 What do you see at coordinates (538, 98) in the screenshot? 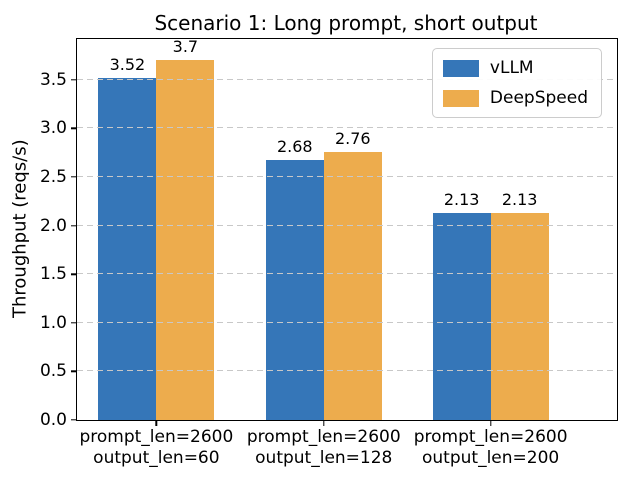
I see `legend-label-deepspeed: DeepSpeed` at bounding box center [538, 98].